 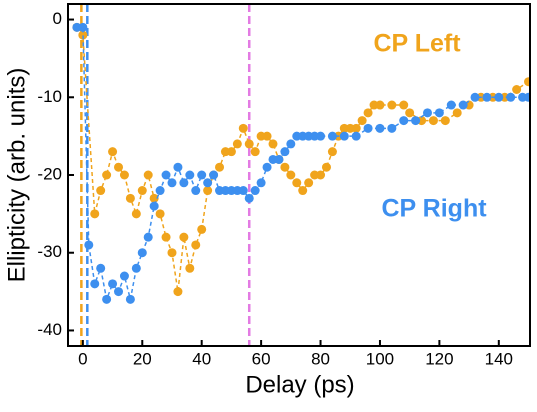 I want to click on x-tick-label: 100, so click(x=380, y=358).